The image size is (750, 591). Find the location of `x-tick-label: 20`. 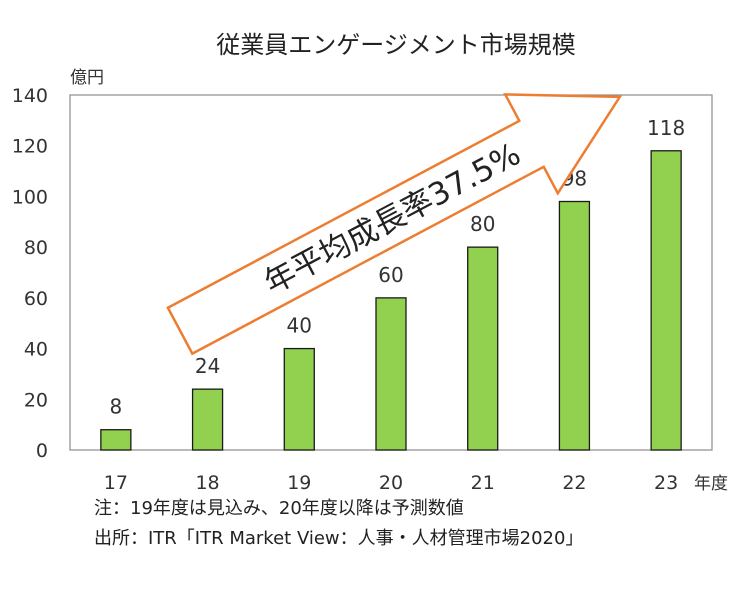

x-tick-label: 20 is located at coordinates (391, 483).